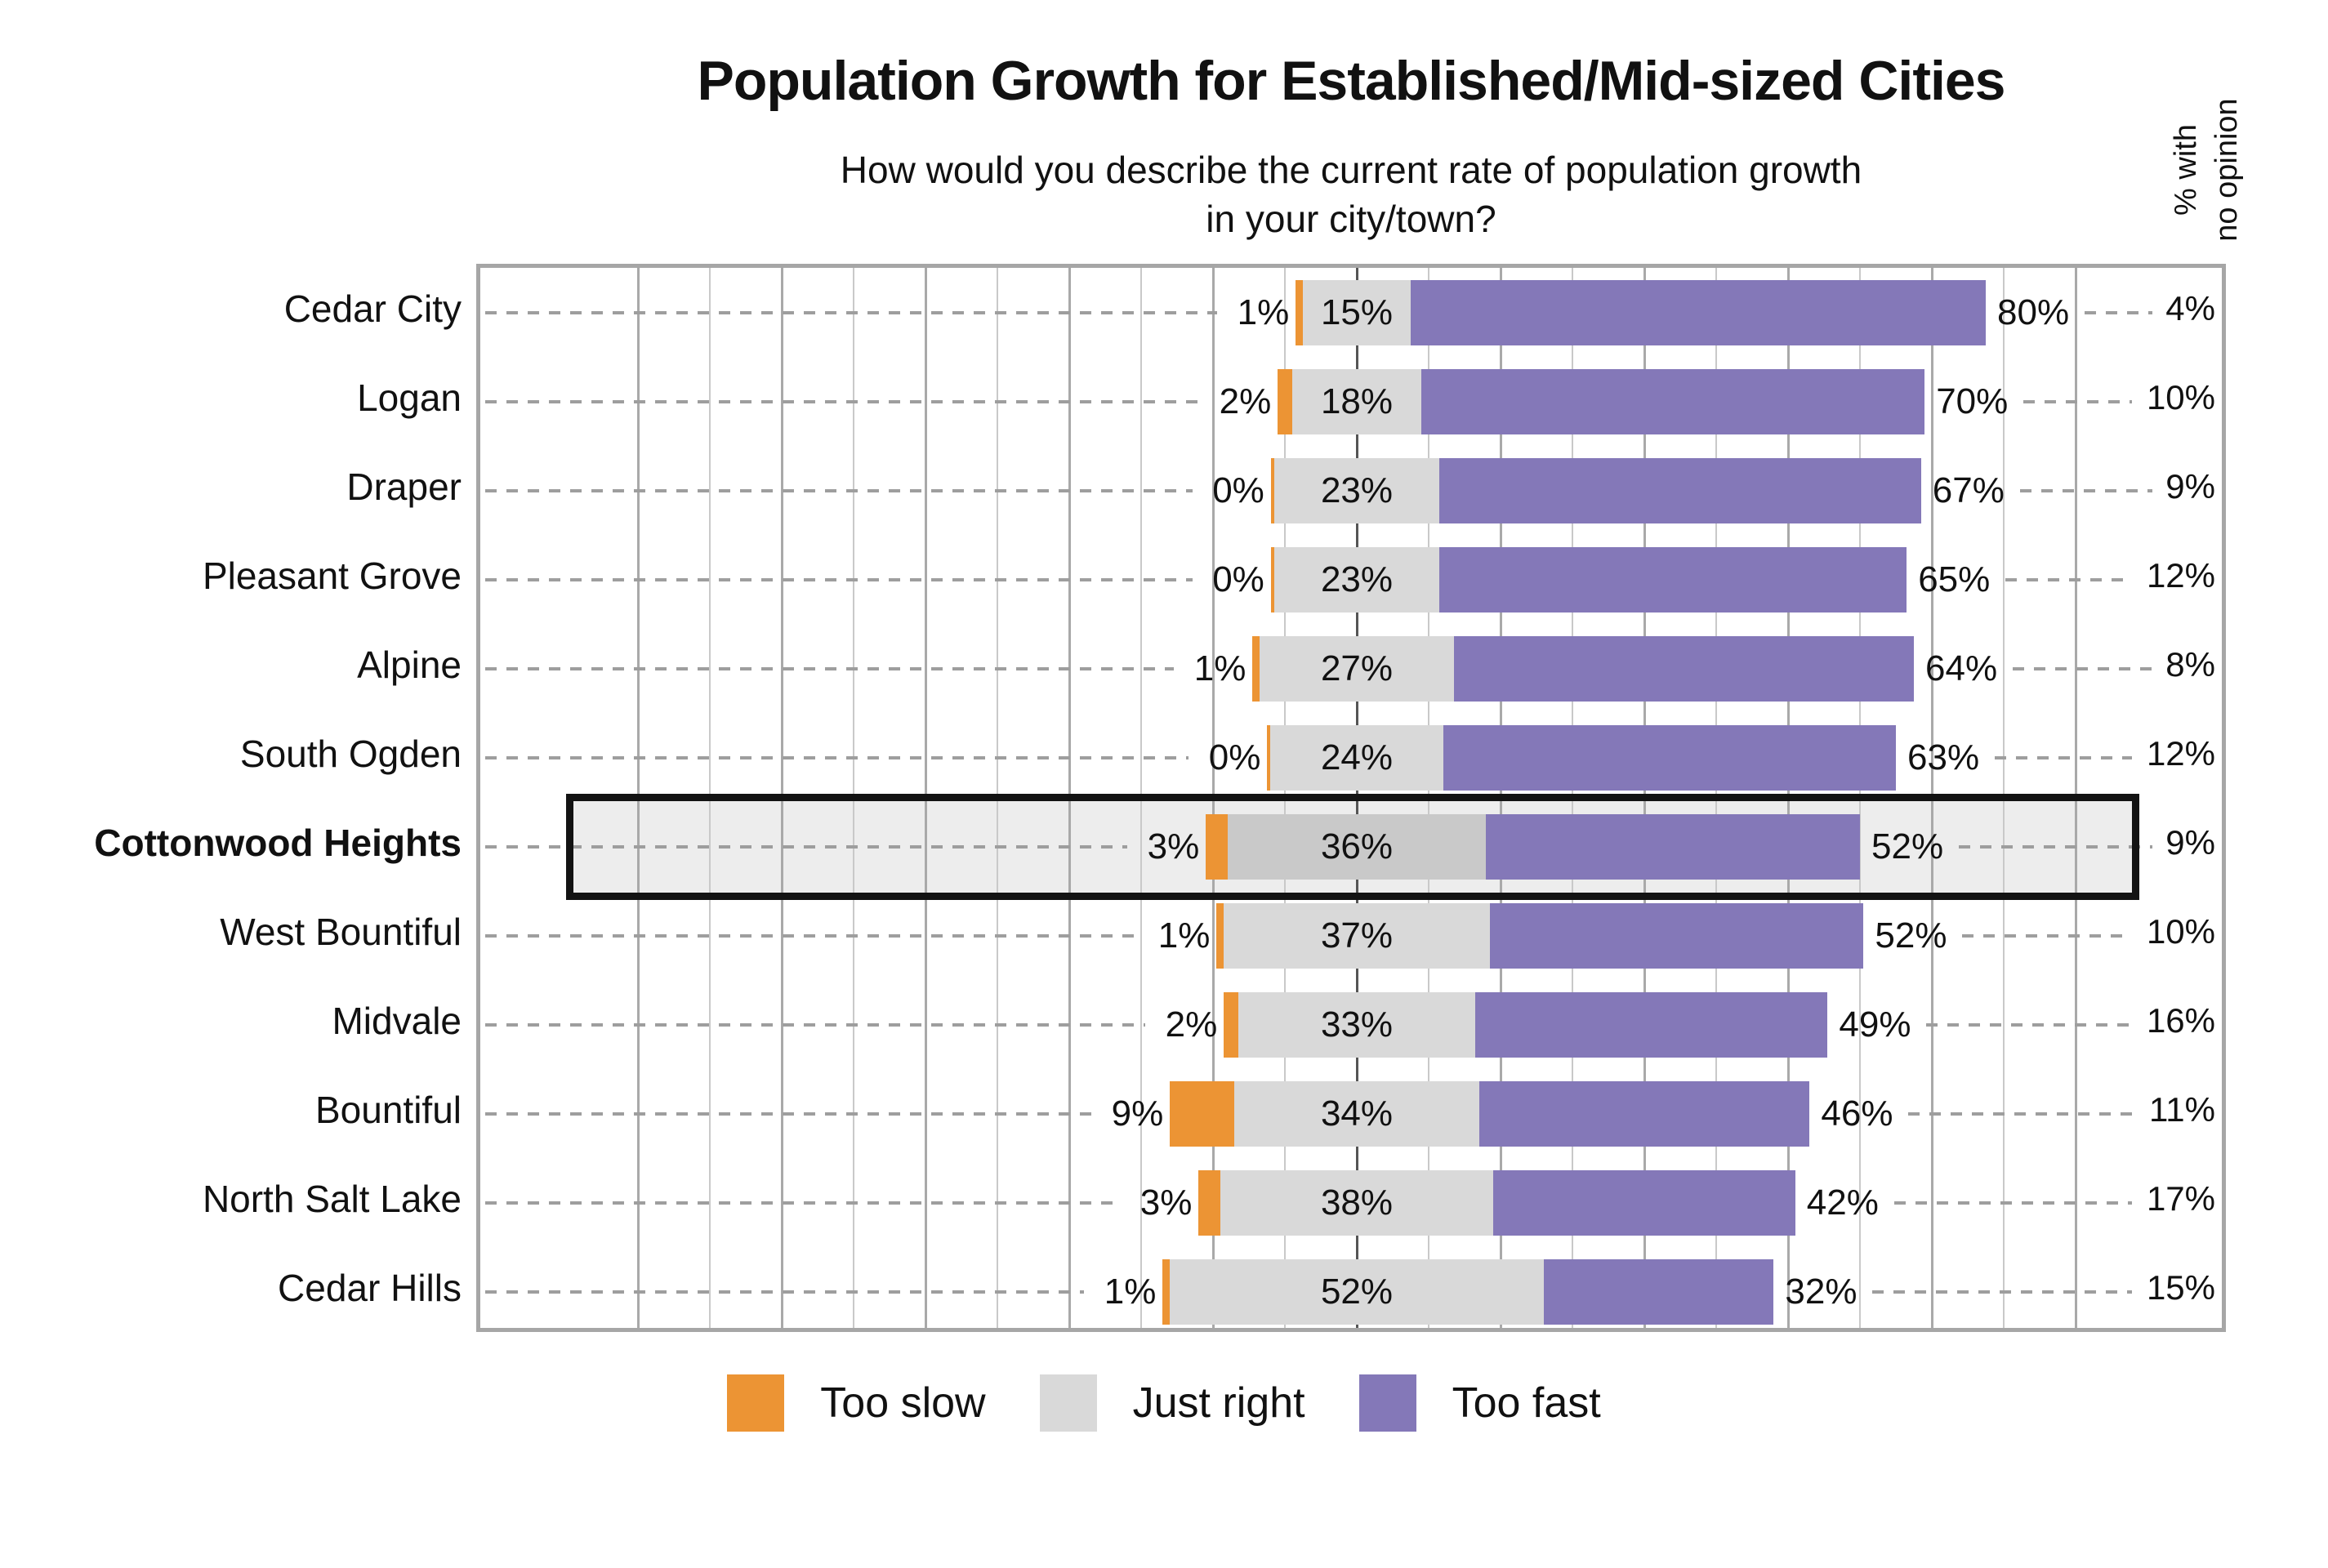 The width and height of the screenshot is (2328, 1568). I want to click on category-label: Pleasant Grove, so click(332, 575).